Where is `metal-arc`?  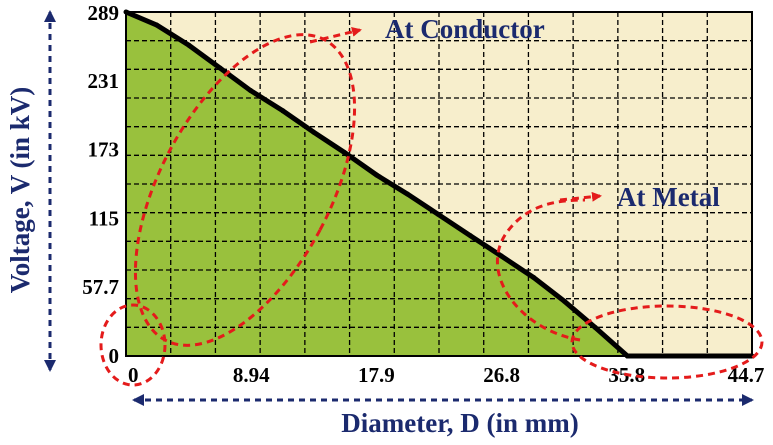 metal-arc is located at coordinates (540, 270).